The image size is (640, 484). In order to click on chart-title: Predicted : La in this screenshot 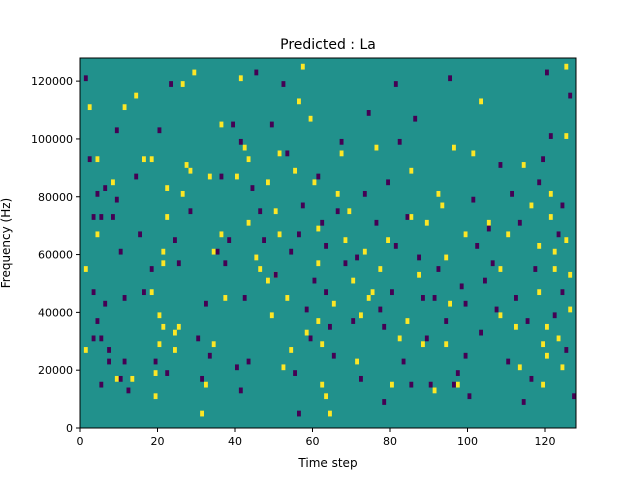, I will do `click(328, 45)`.